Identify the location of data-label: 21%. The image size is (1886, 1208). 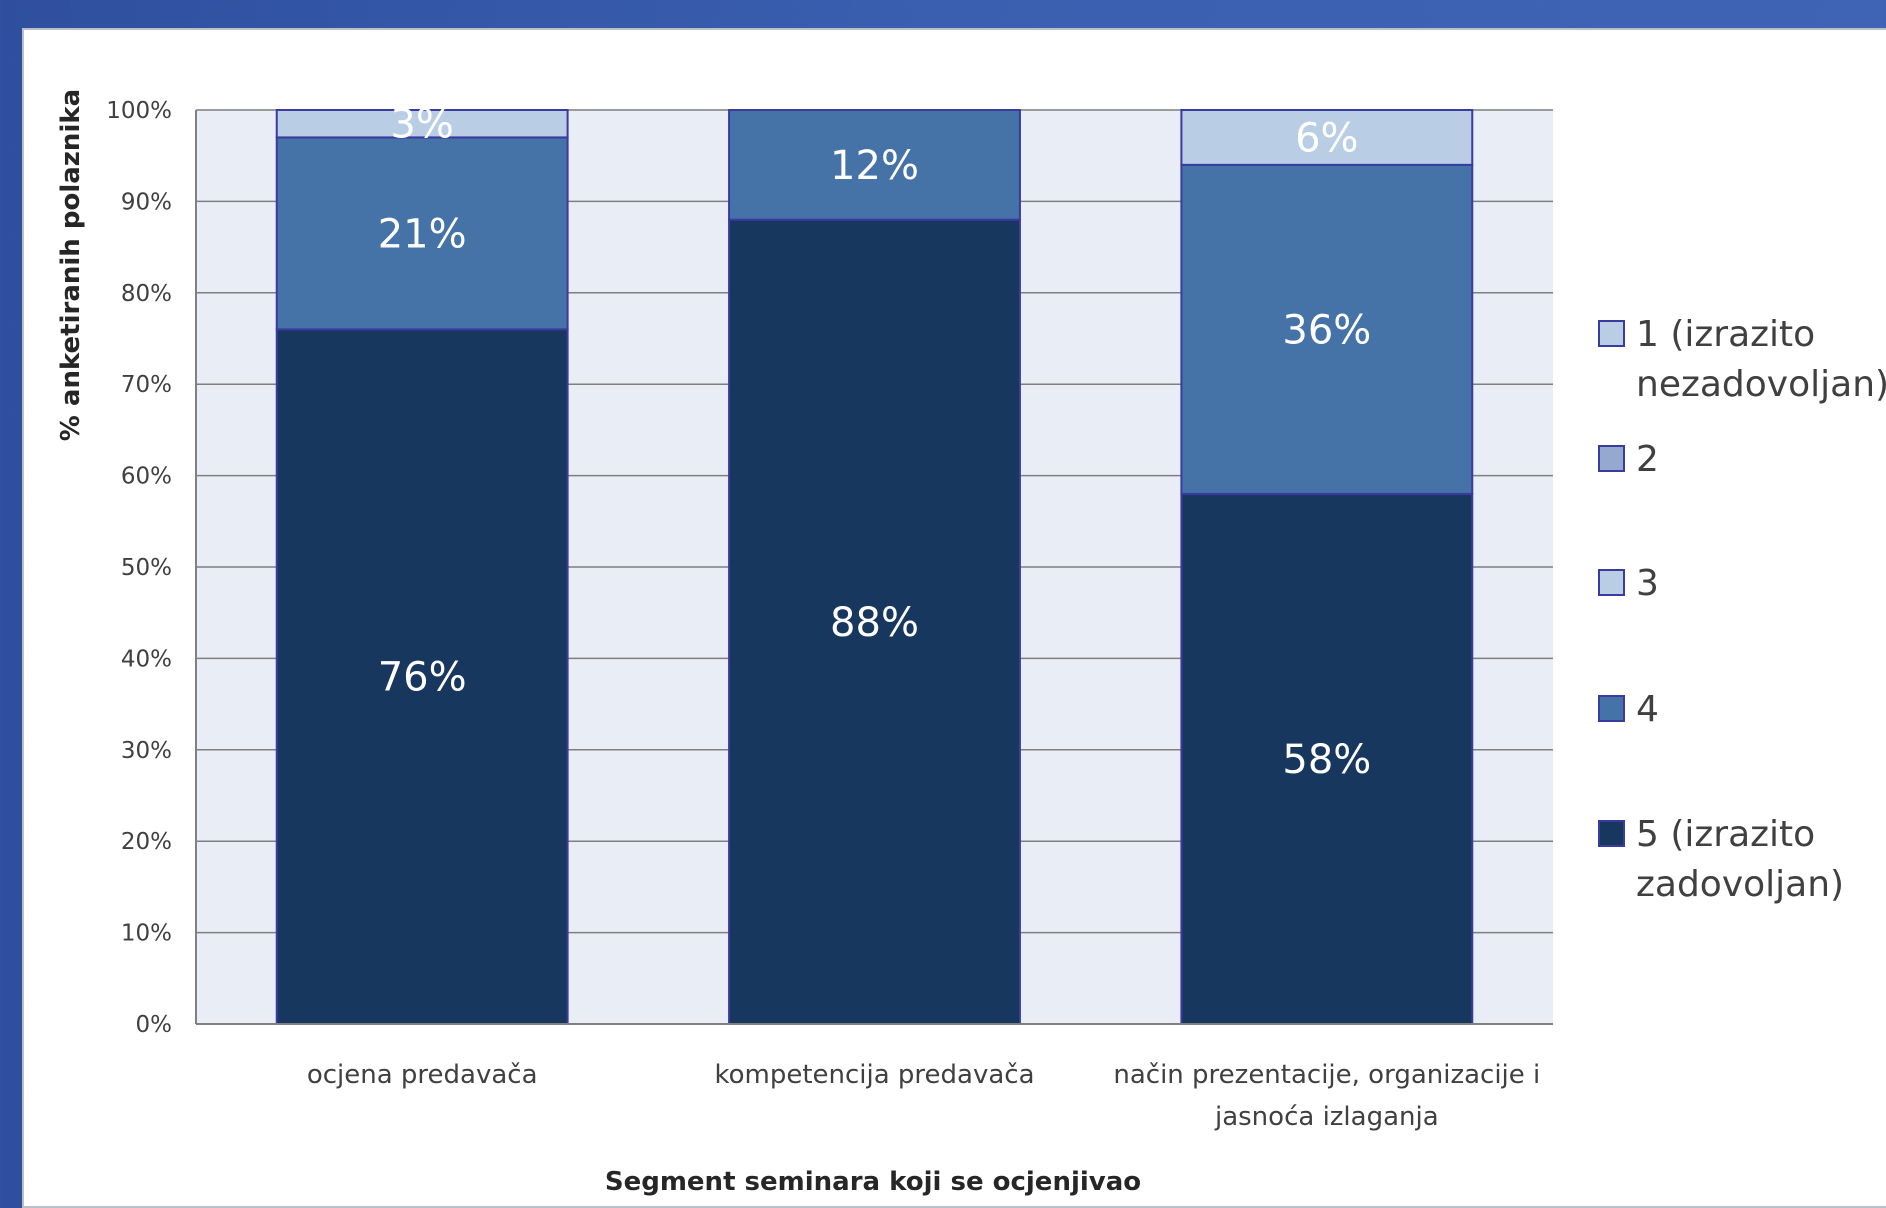
(422, 234).